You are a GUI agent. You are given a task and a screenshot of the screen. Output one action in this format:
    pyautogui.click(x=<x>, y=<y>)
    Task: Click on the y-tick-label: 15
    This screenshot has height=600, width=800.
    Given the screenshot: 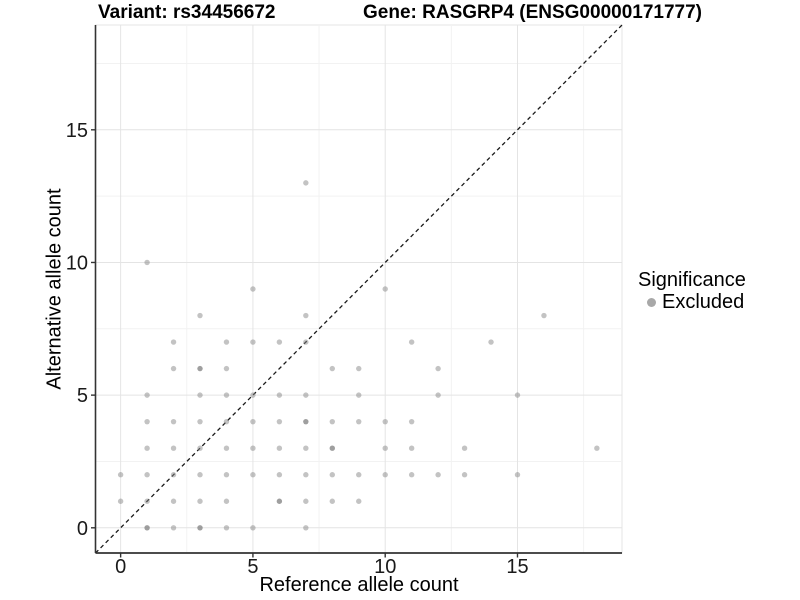 What is the action you would take?
    pyautogui.click(x=77, y=131)
    